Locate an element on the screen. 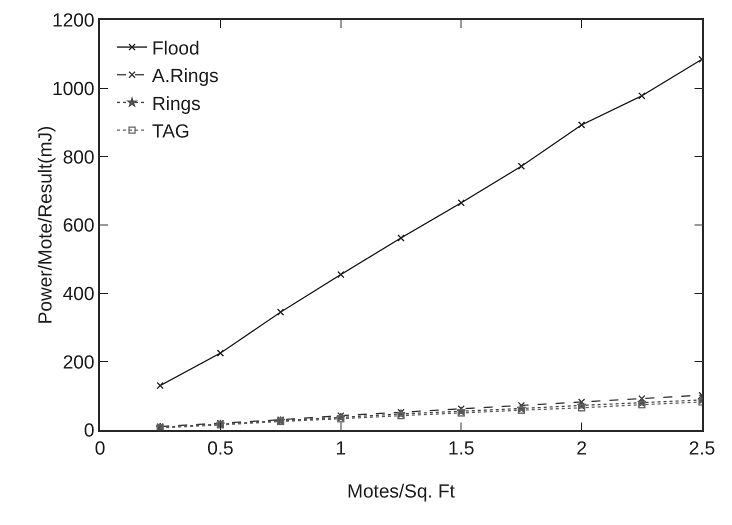 The height and width of the screenshot is (525, 732). x-tick-label: 1 is located at coordinates (341, 449).